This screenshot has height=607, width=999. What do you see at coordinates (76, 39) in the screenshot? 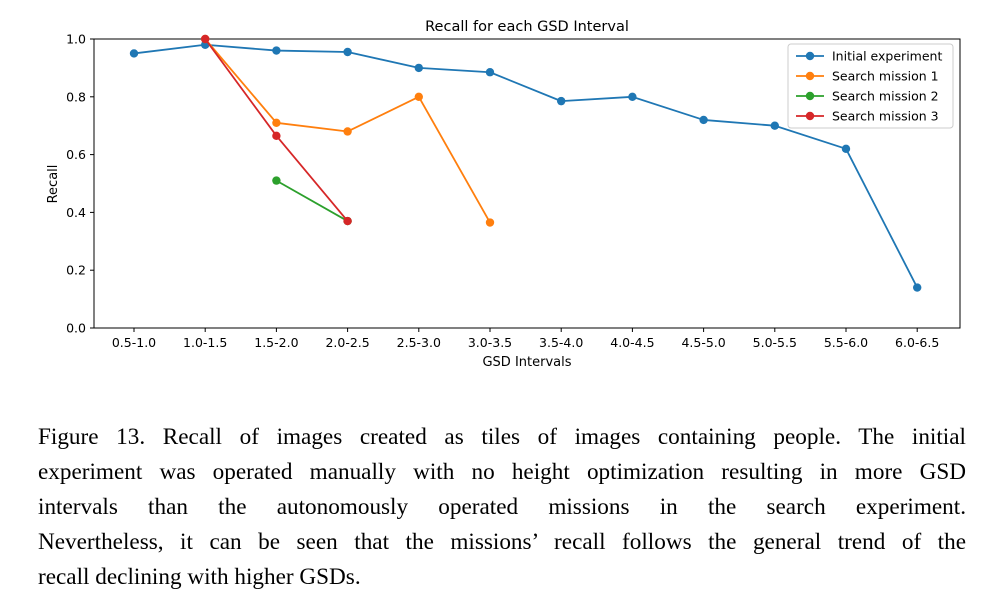
I see `y-tick-label: 1.0` at bounding box center [76, 39].